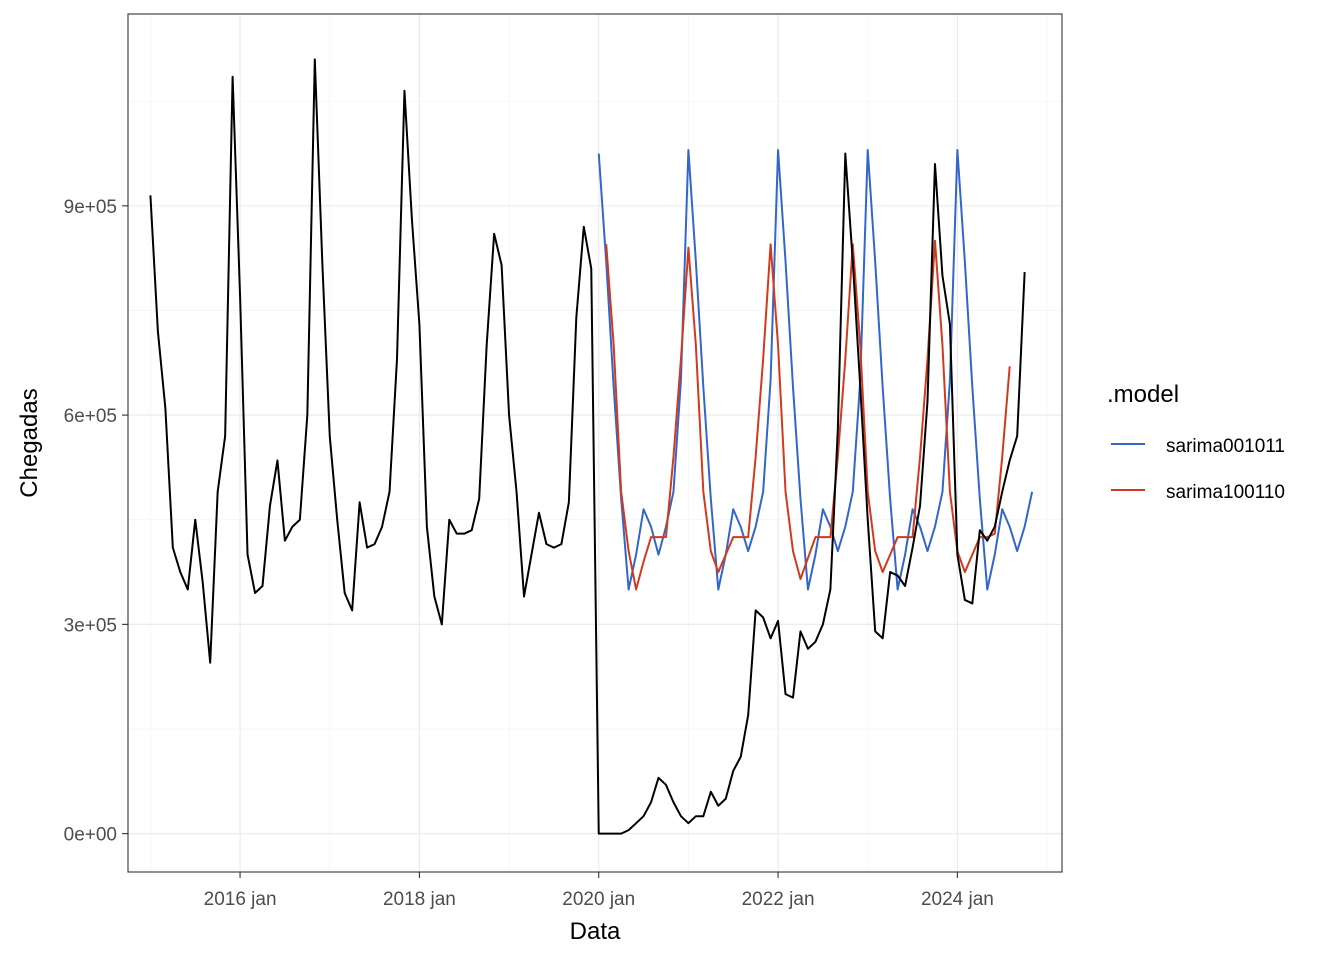  What do you see at coordinates (1225, 446) in the screenshot?
I see `legend-label-sarima001011: sarima001011` at bounding box center [1225, 446].